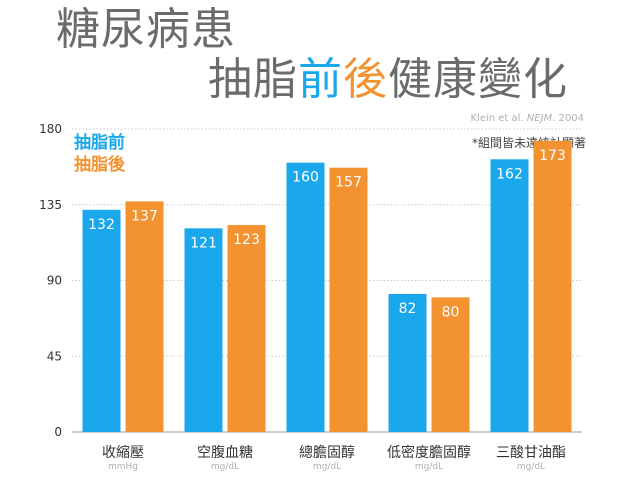  I want to click on title-highlight-before: 前, so click(320, 79).